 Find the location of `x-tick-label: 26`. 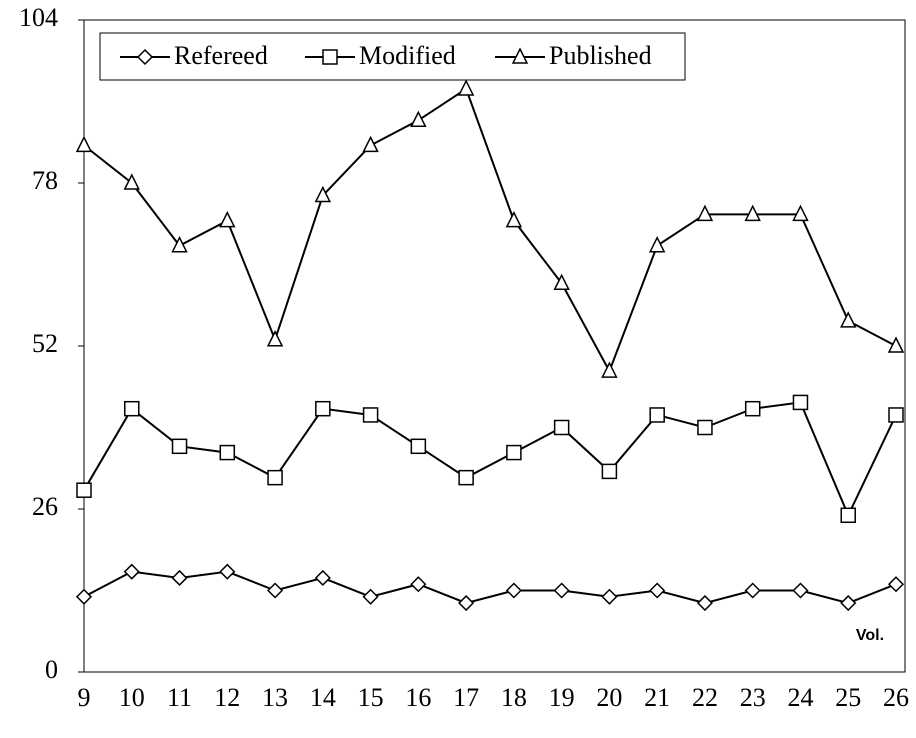

x-tick-label: 26 is located at coordinates (896, 697).